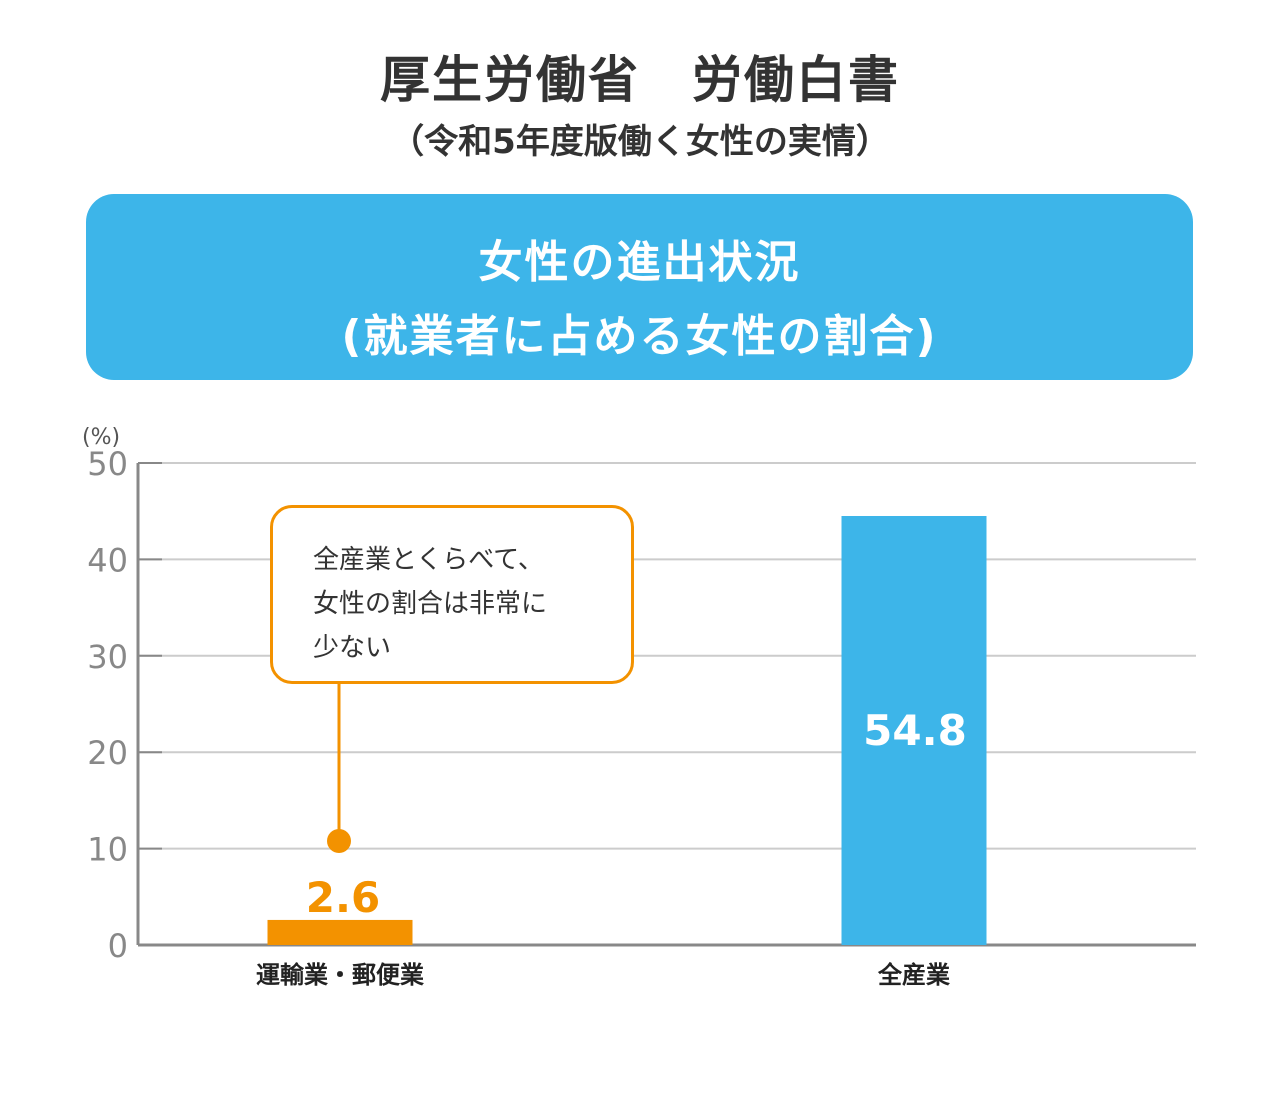 The width and height of the screenshot is (1280, 1109). I want to click on page-subtitle: （令和5年度版働く女性の実情）, so click(640, 142).